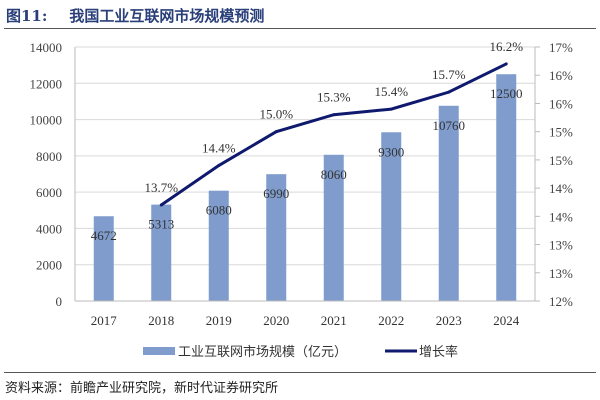  I want to click on line-data-label: 15.0%, so click(276, 114).